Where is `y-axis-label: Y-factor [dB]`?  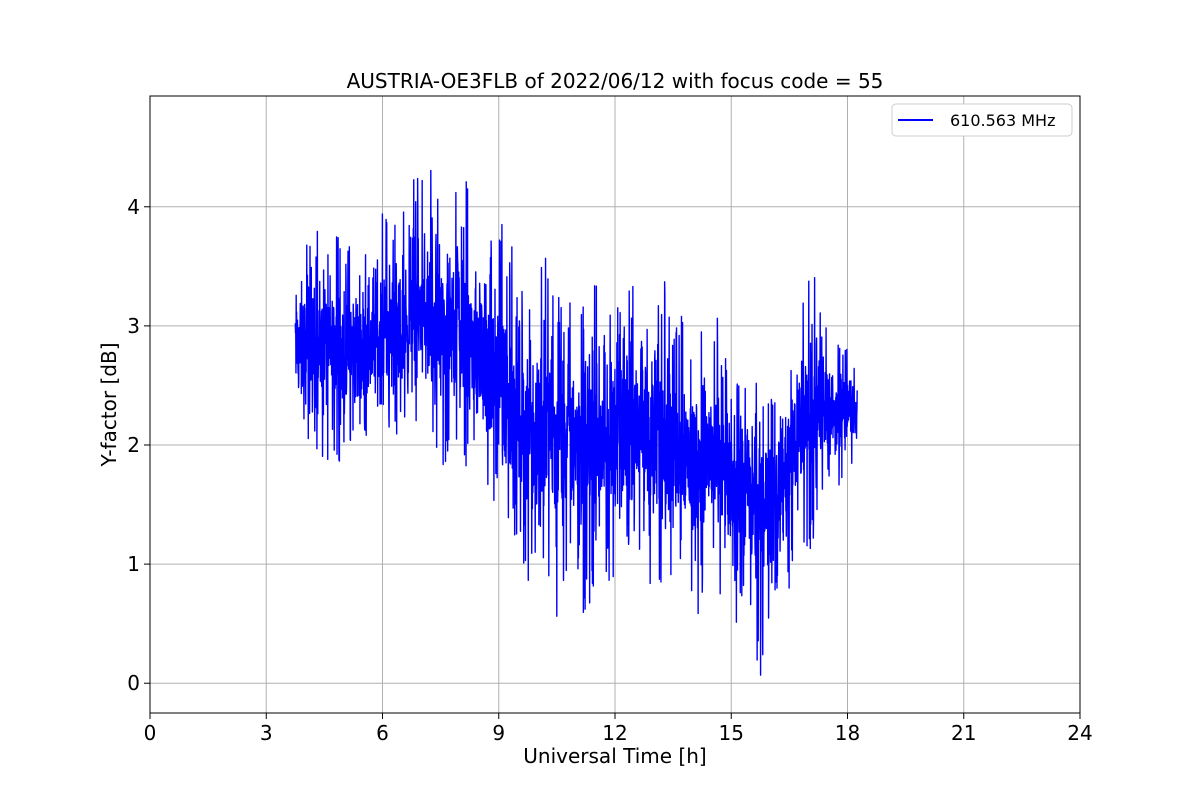
y-axis-label: Y-factor [dB] is located at coordinates (109, 404).